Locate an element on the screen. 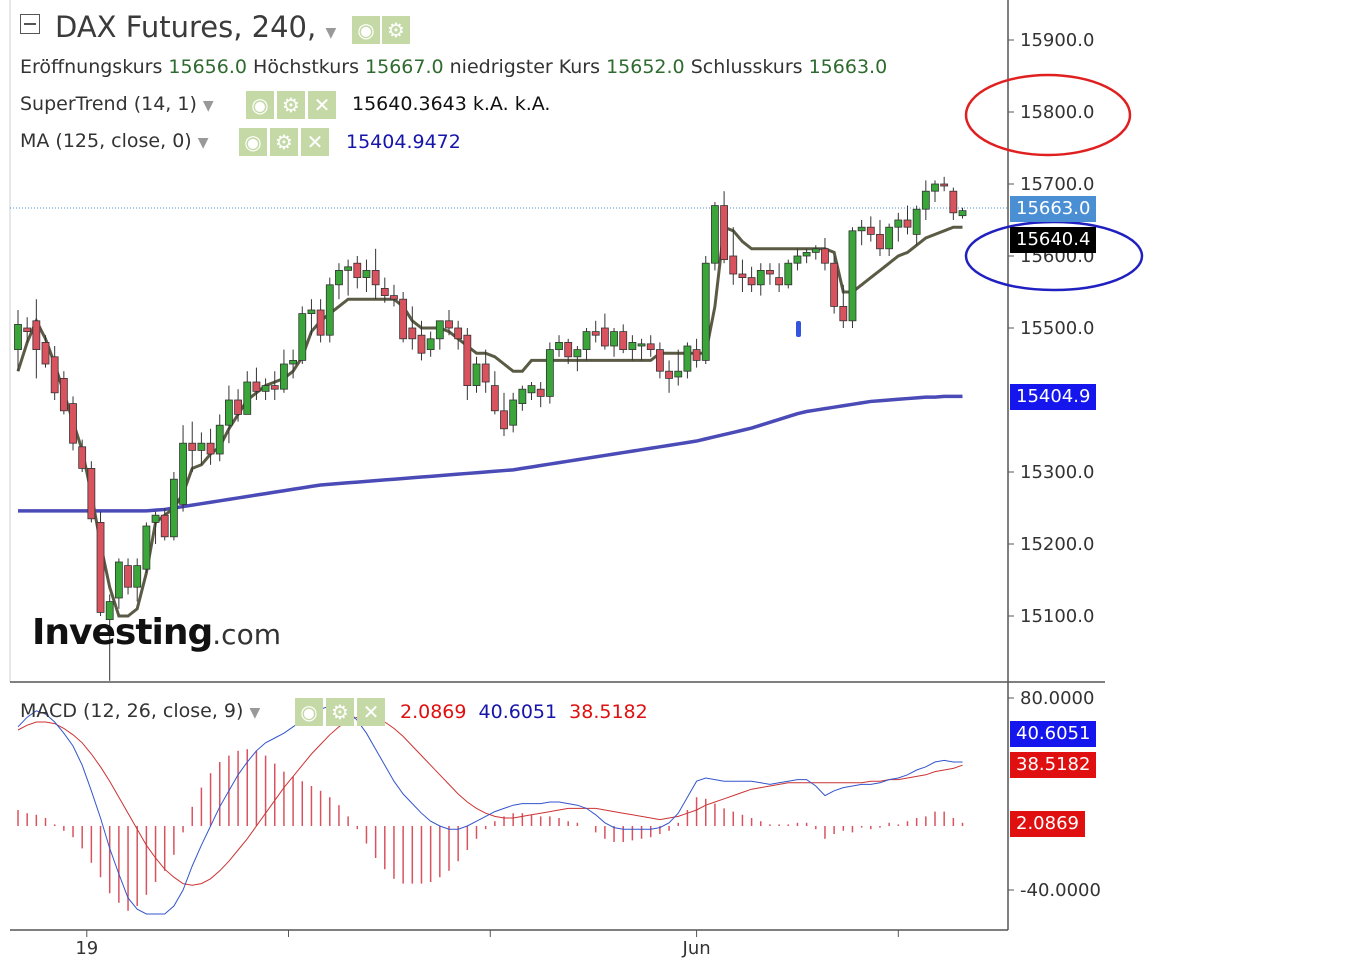  macd-histogram-group is located at coordinates (490, 830).